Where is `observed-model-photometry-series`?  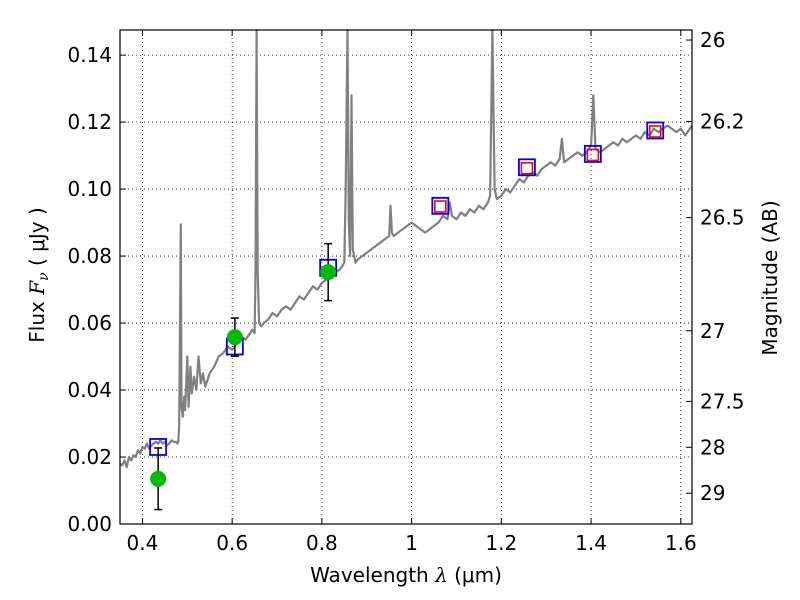
observed-model-photometry-series is located at coordinates (548, 169).